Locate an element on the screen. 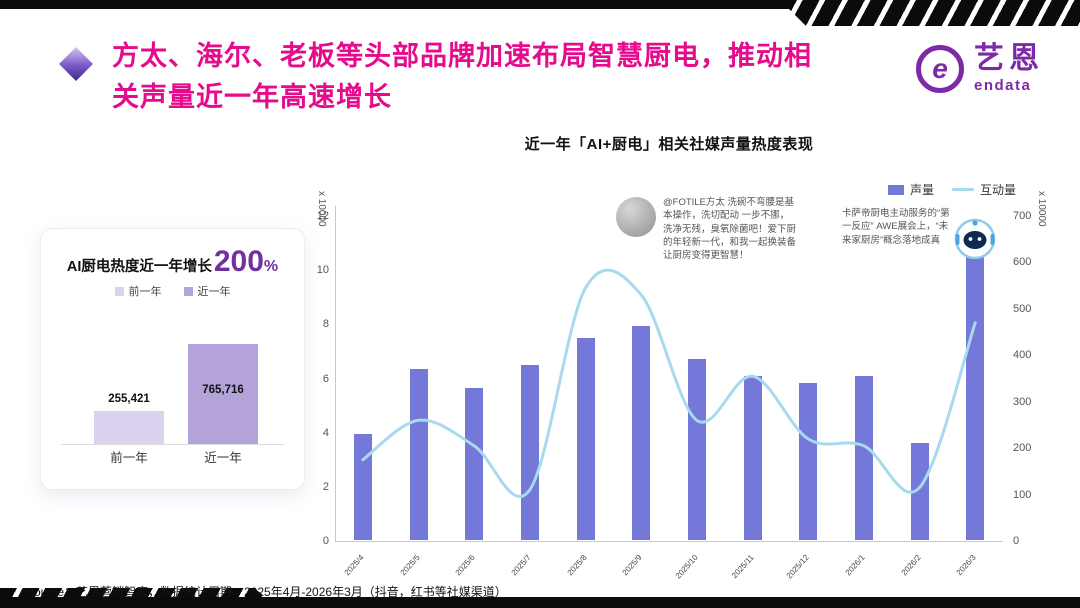 The width and height of the screenshot is (1080, 608). chart-title: 近一年「AI+厨电」相关社媒声量热度表现 is located at coordinates (669, 144).